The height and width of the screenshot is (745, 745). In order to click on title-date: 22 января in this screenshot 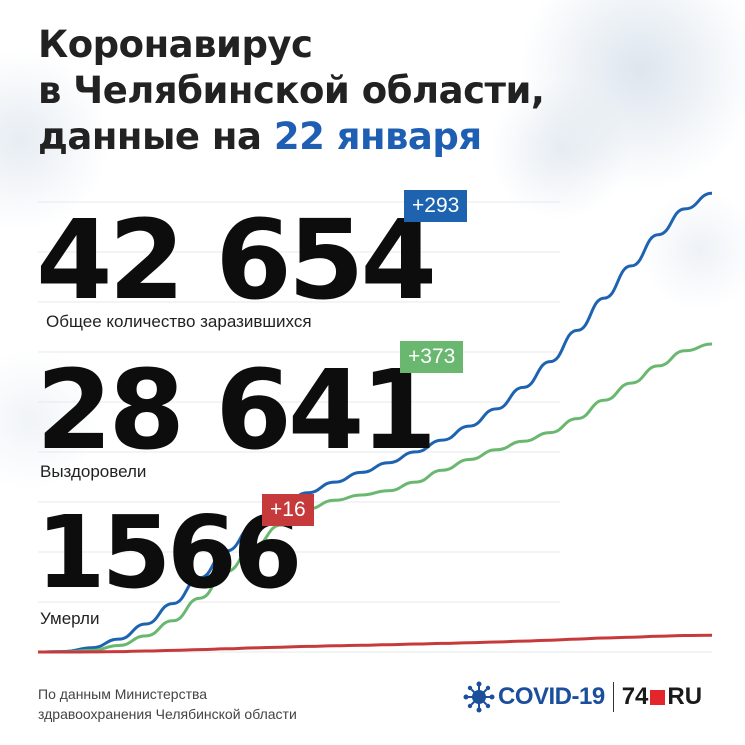, I will do `click(377, 136)`.